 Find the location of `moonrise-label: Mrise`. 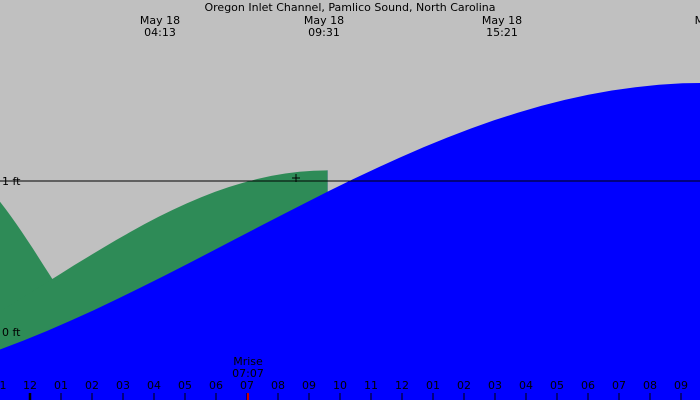

moonrise-label: Mrise is located at coordinates (248, 361).